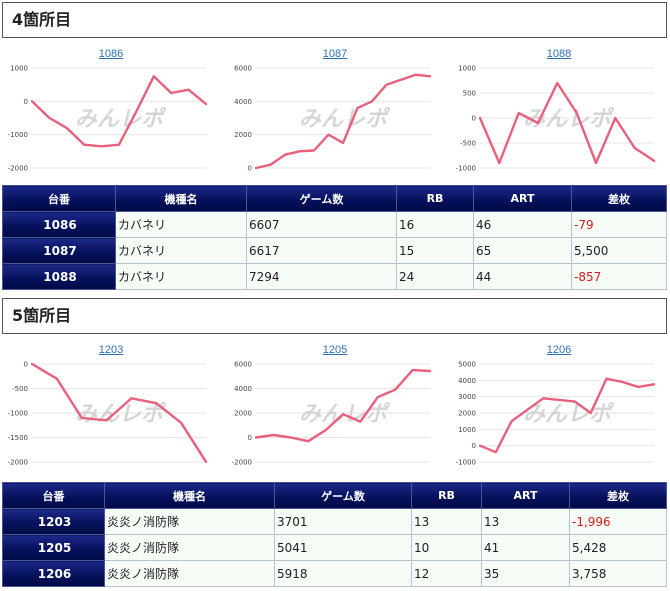 This screenshot has height=591, width=670. What do you see at coordinates (619, 224) in the screenshot?
I see `diff-value: -79` at bounding box center [619, 224].